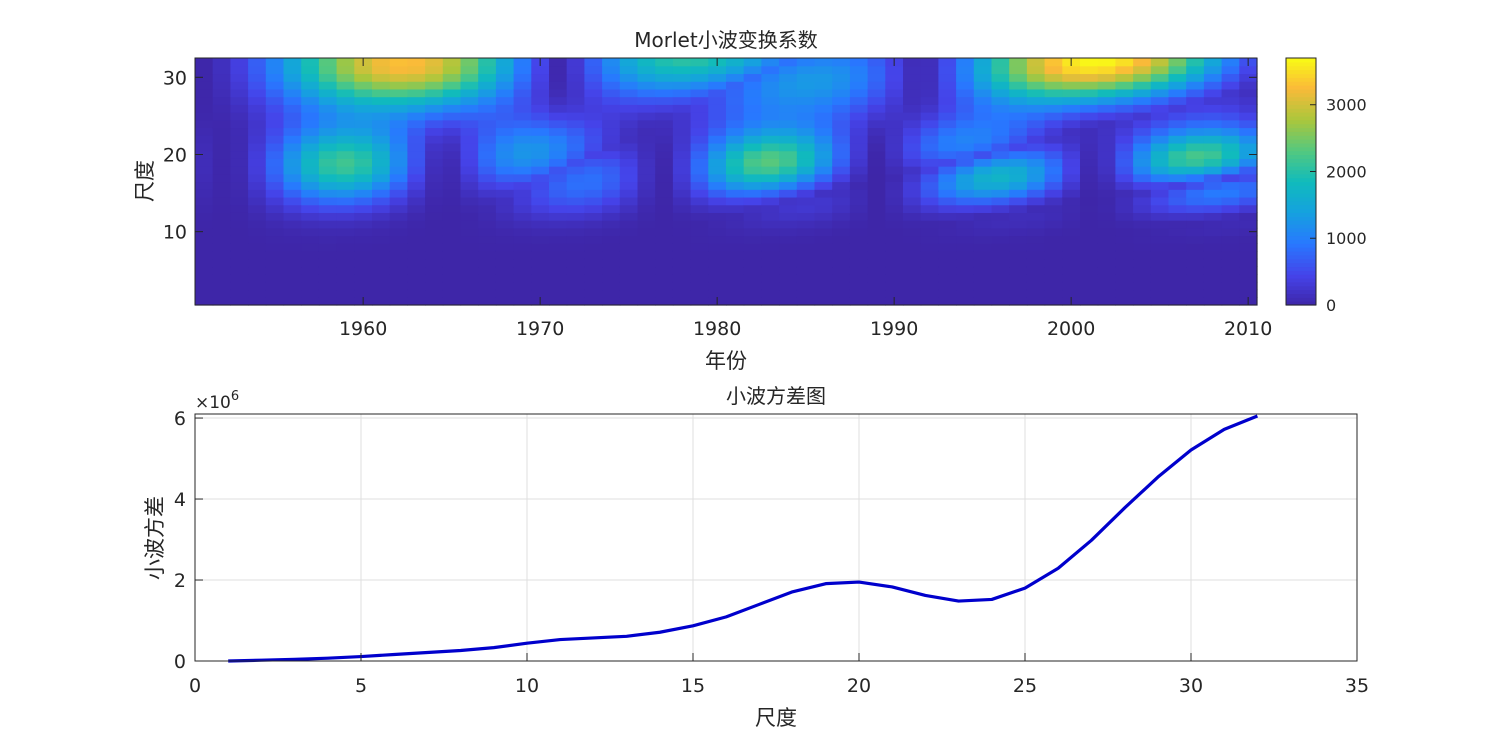  Describe the element at coordinates (175, 233) in the screenshot. I see `heatmap-y-tick-label: 10` at that location.